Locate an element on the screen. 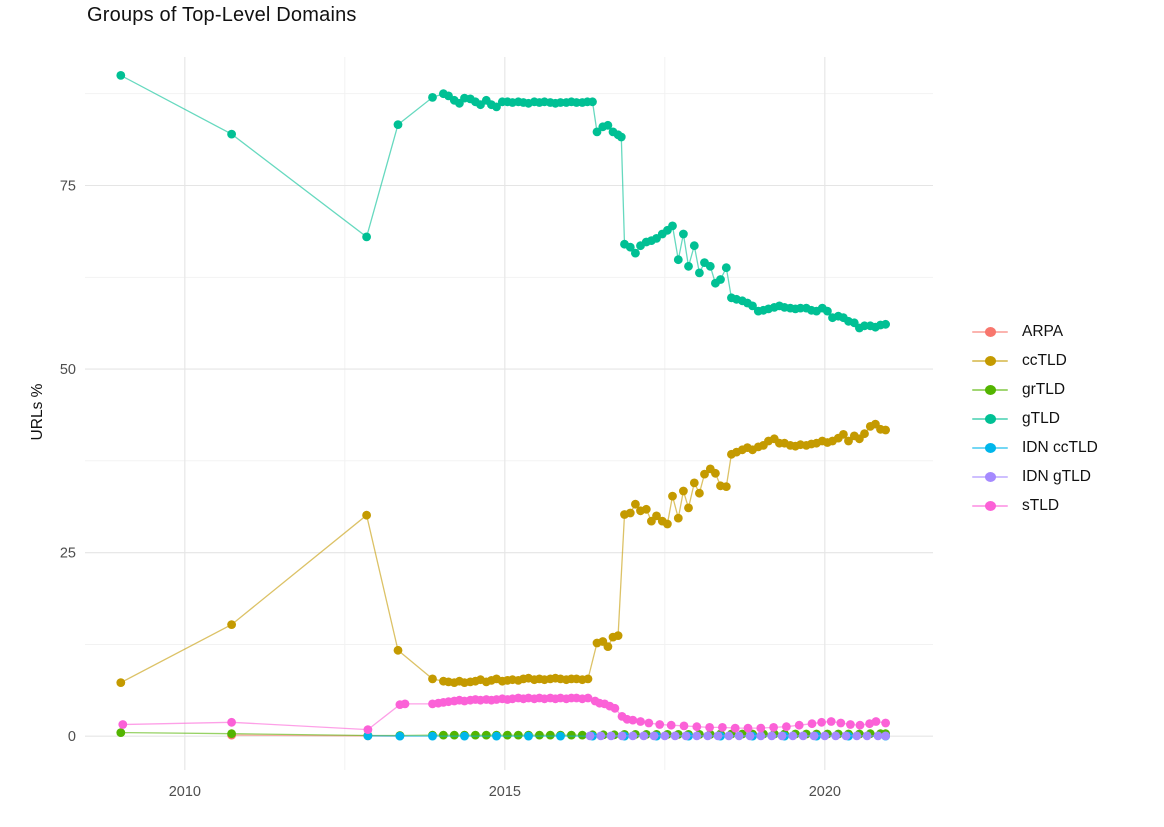 The width and height of the screenshot is (1164, 827). legend-item-cctld: ccTLD is located at coordinates (1035, 361).